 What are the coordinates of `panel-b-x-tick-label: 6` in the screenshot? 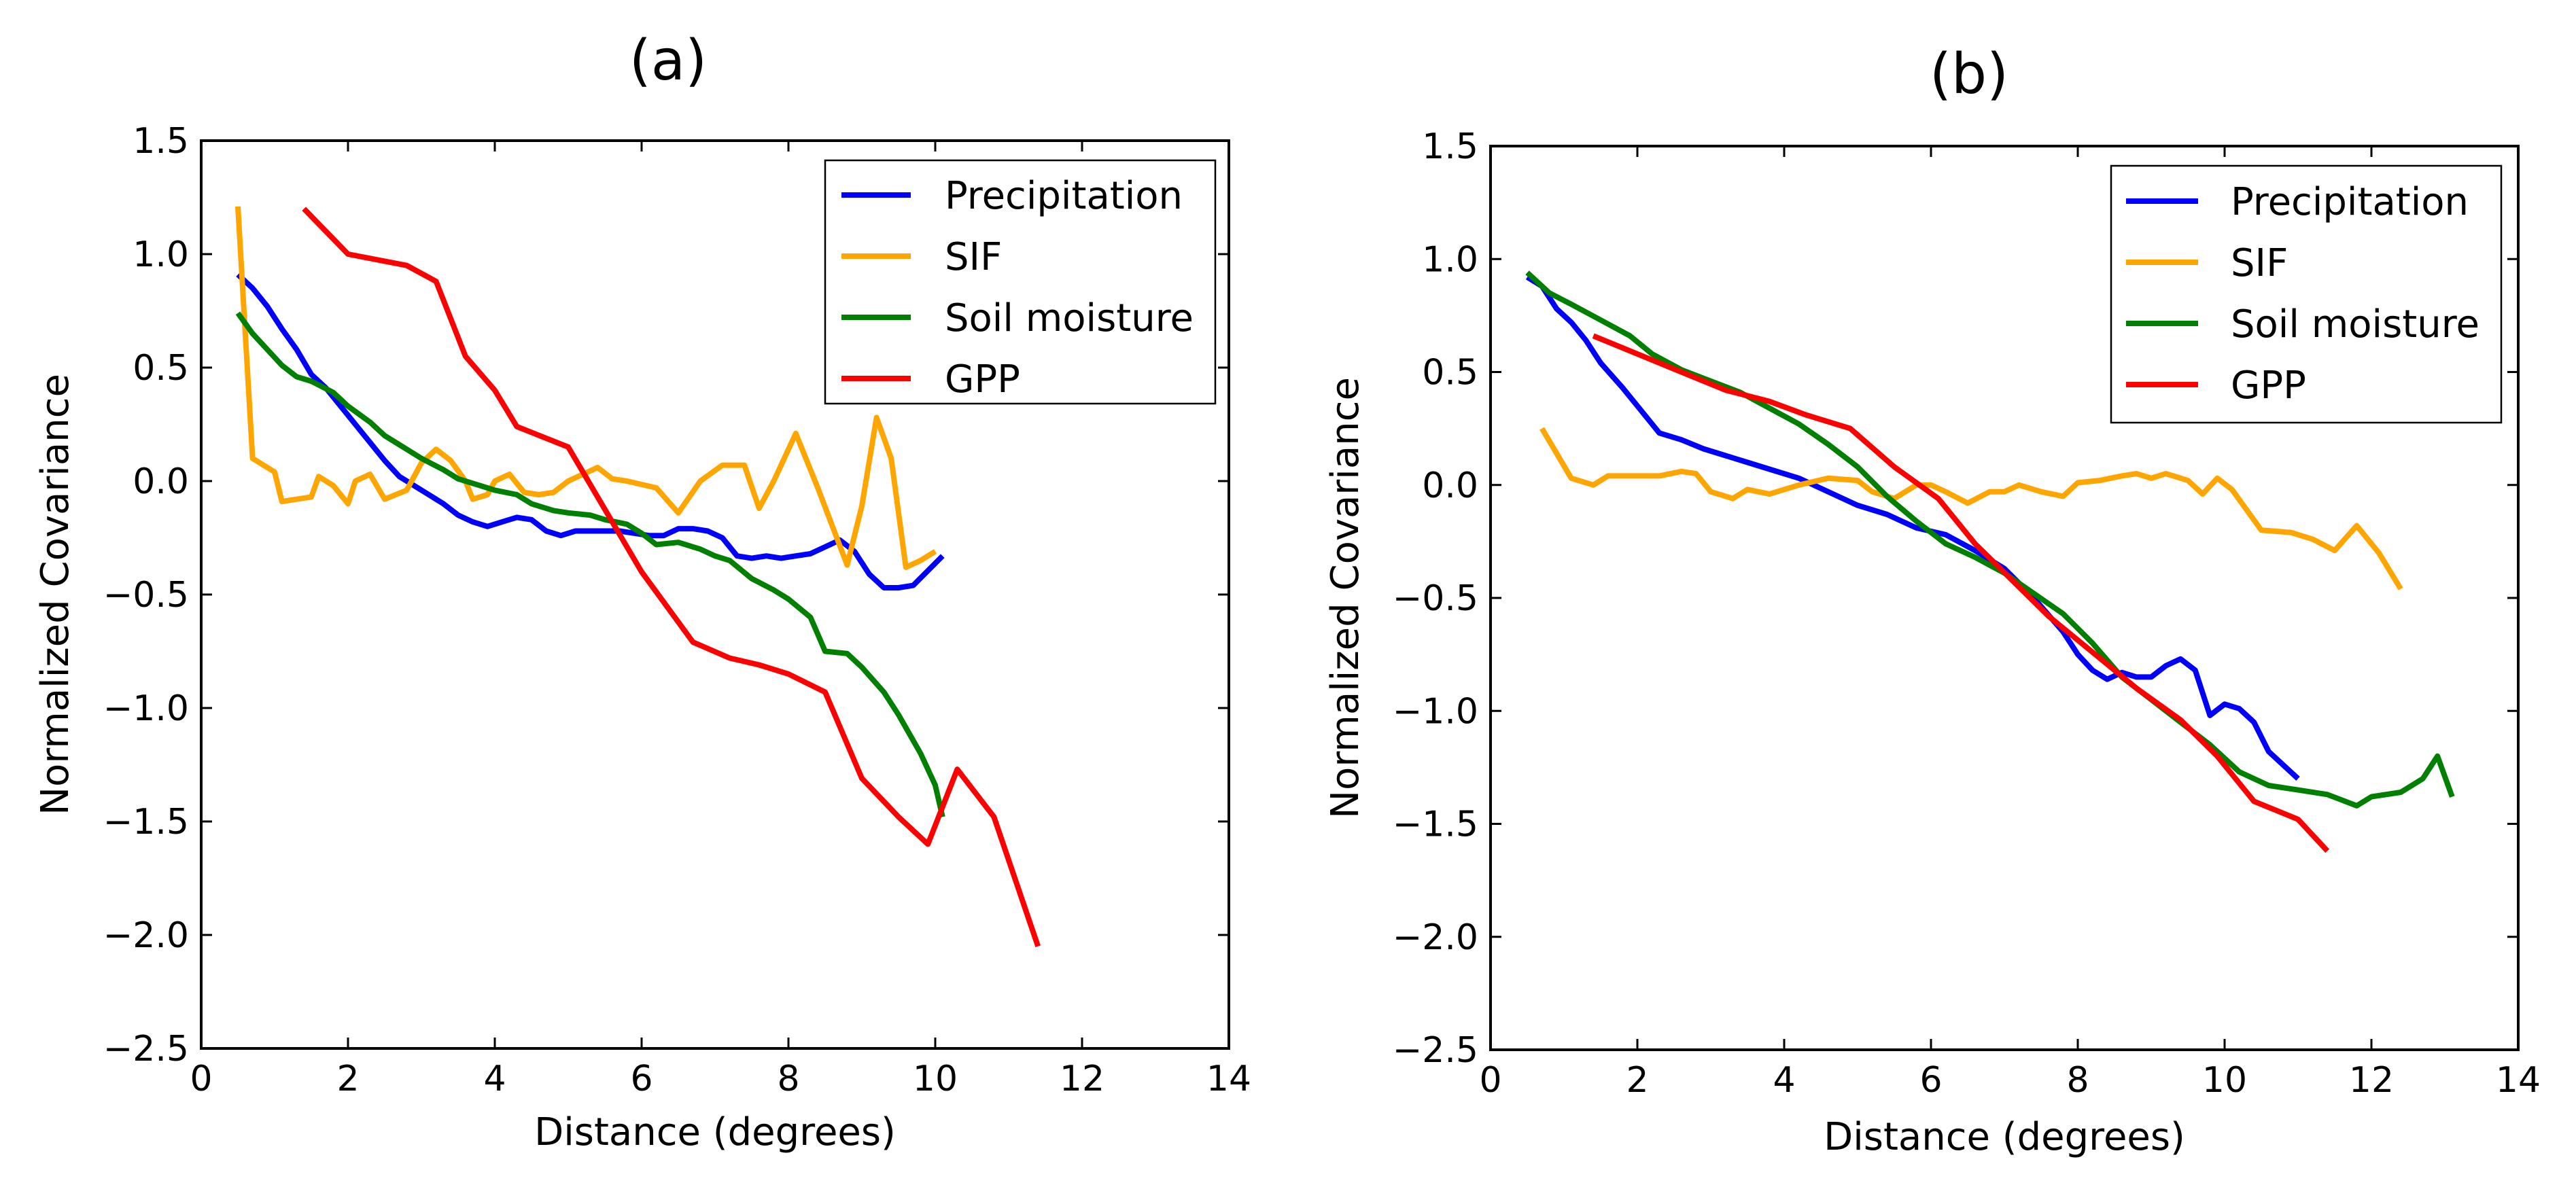 It's located at (1930, 1080).